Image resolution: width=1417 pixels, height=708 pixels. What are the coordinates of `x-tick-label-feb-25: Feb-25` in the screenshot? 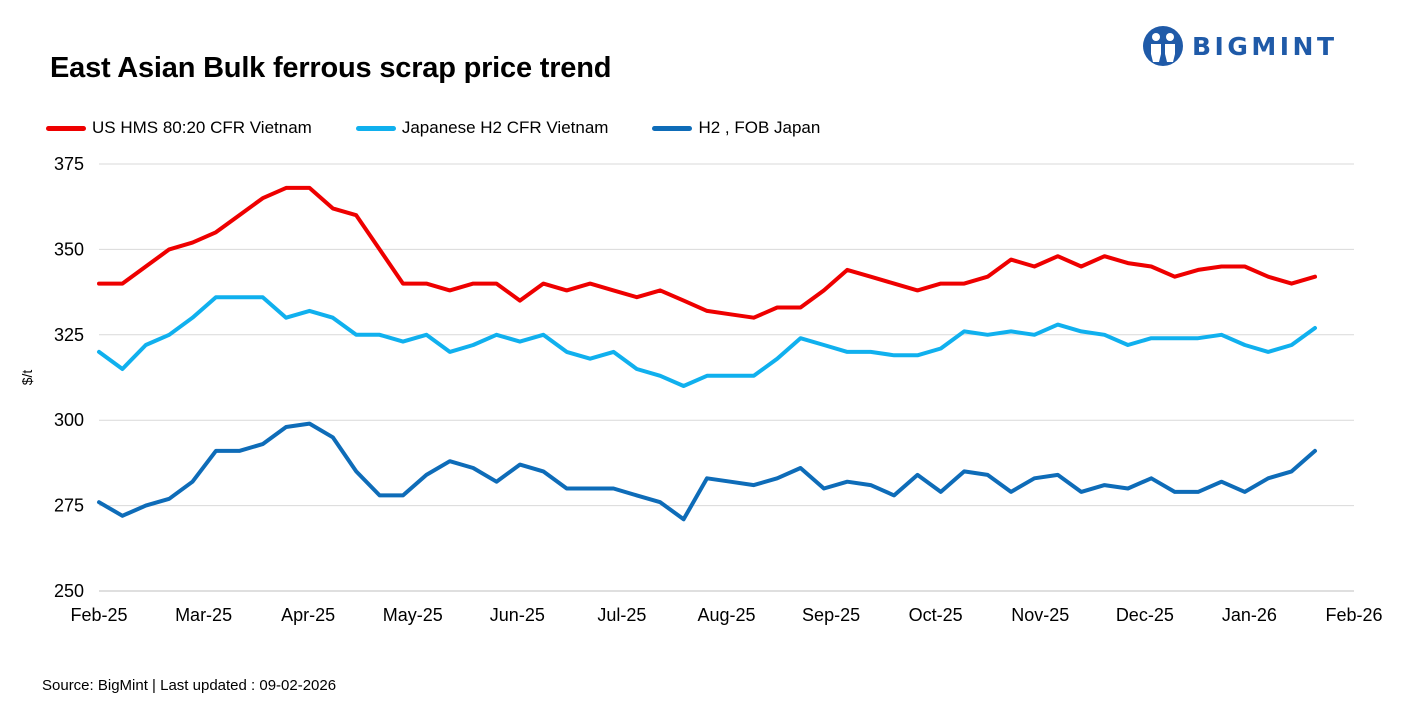 It's located at (98, 615).